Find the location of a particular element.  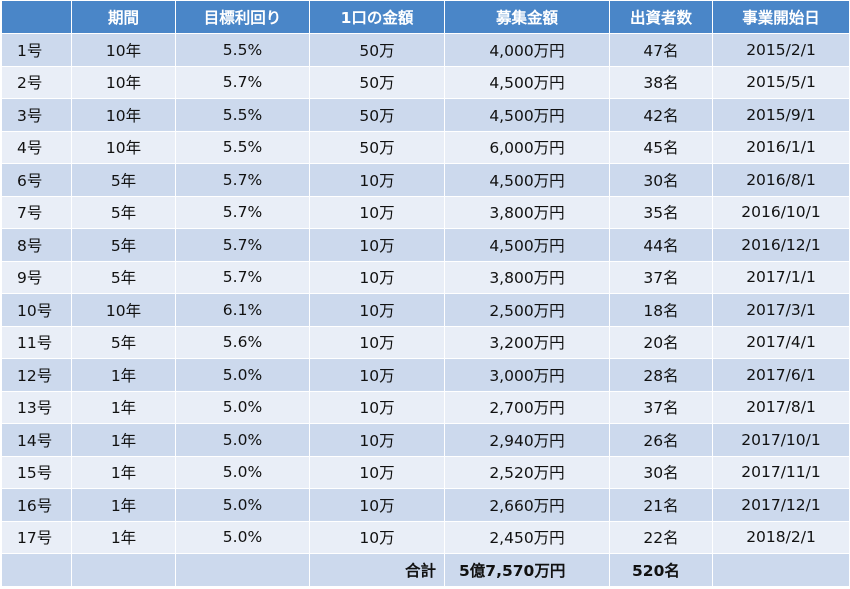

header-cell-fund is located at coordinates (36, 17).